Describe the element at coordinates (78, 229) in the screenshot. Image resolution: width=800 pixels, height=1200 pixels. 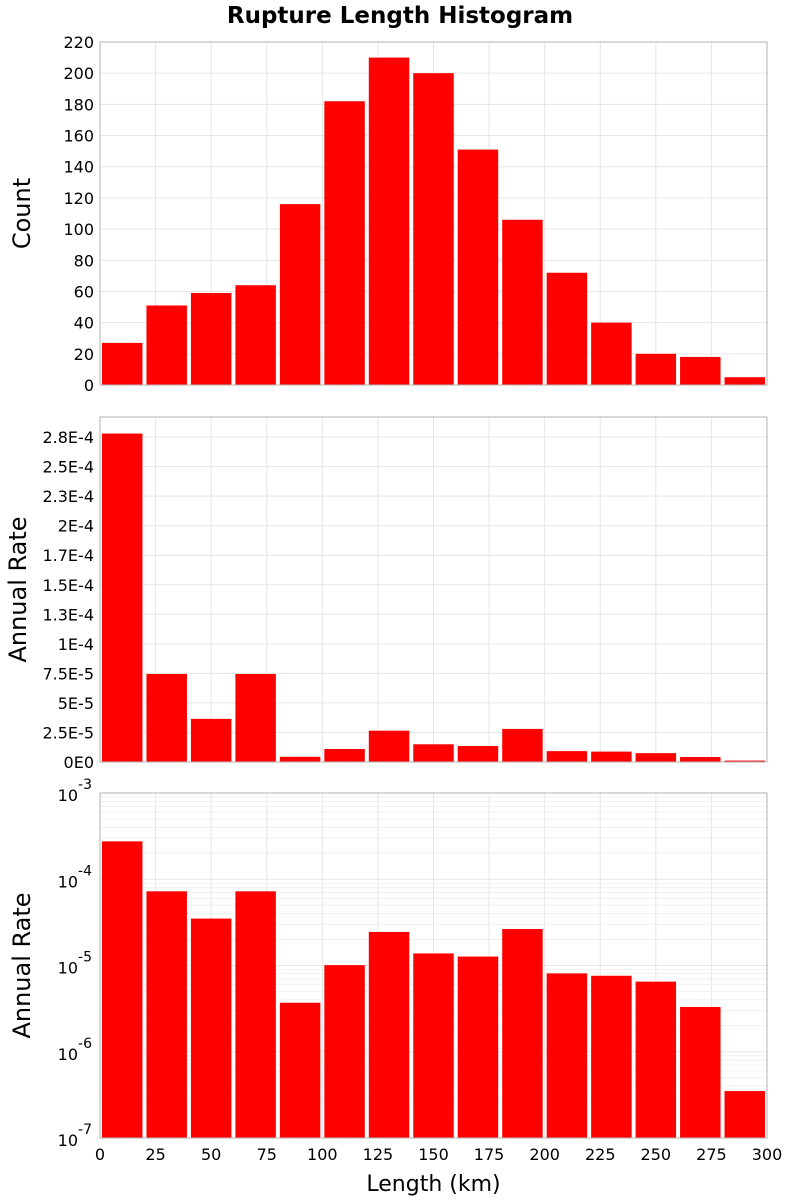
I see `y-tick-label: 100` at that location.